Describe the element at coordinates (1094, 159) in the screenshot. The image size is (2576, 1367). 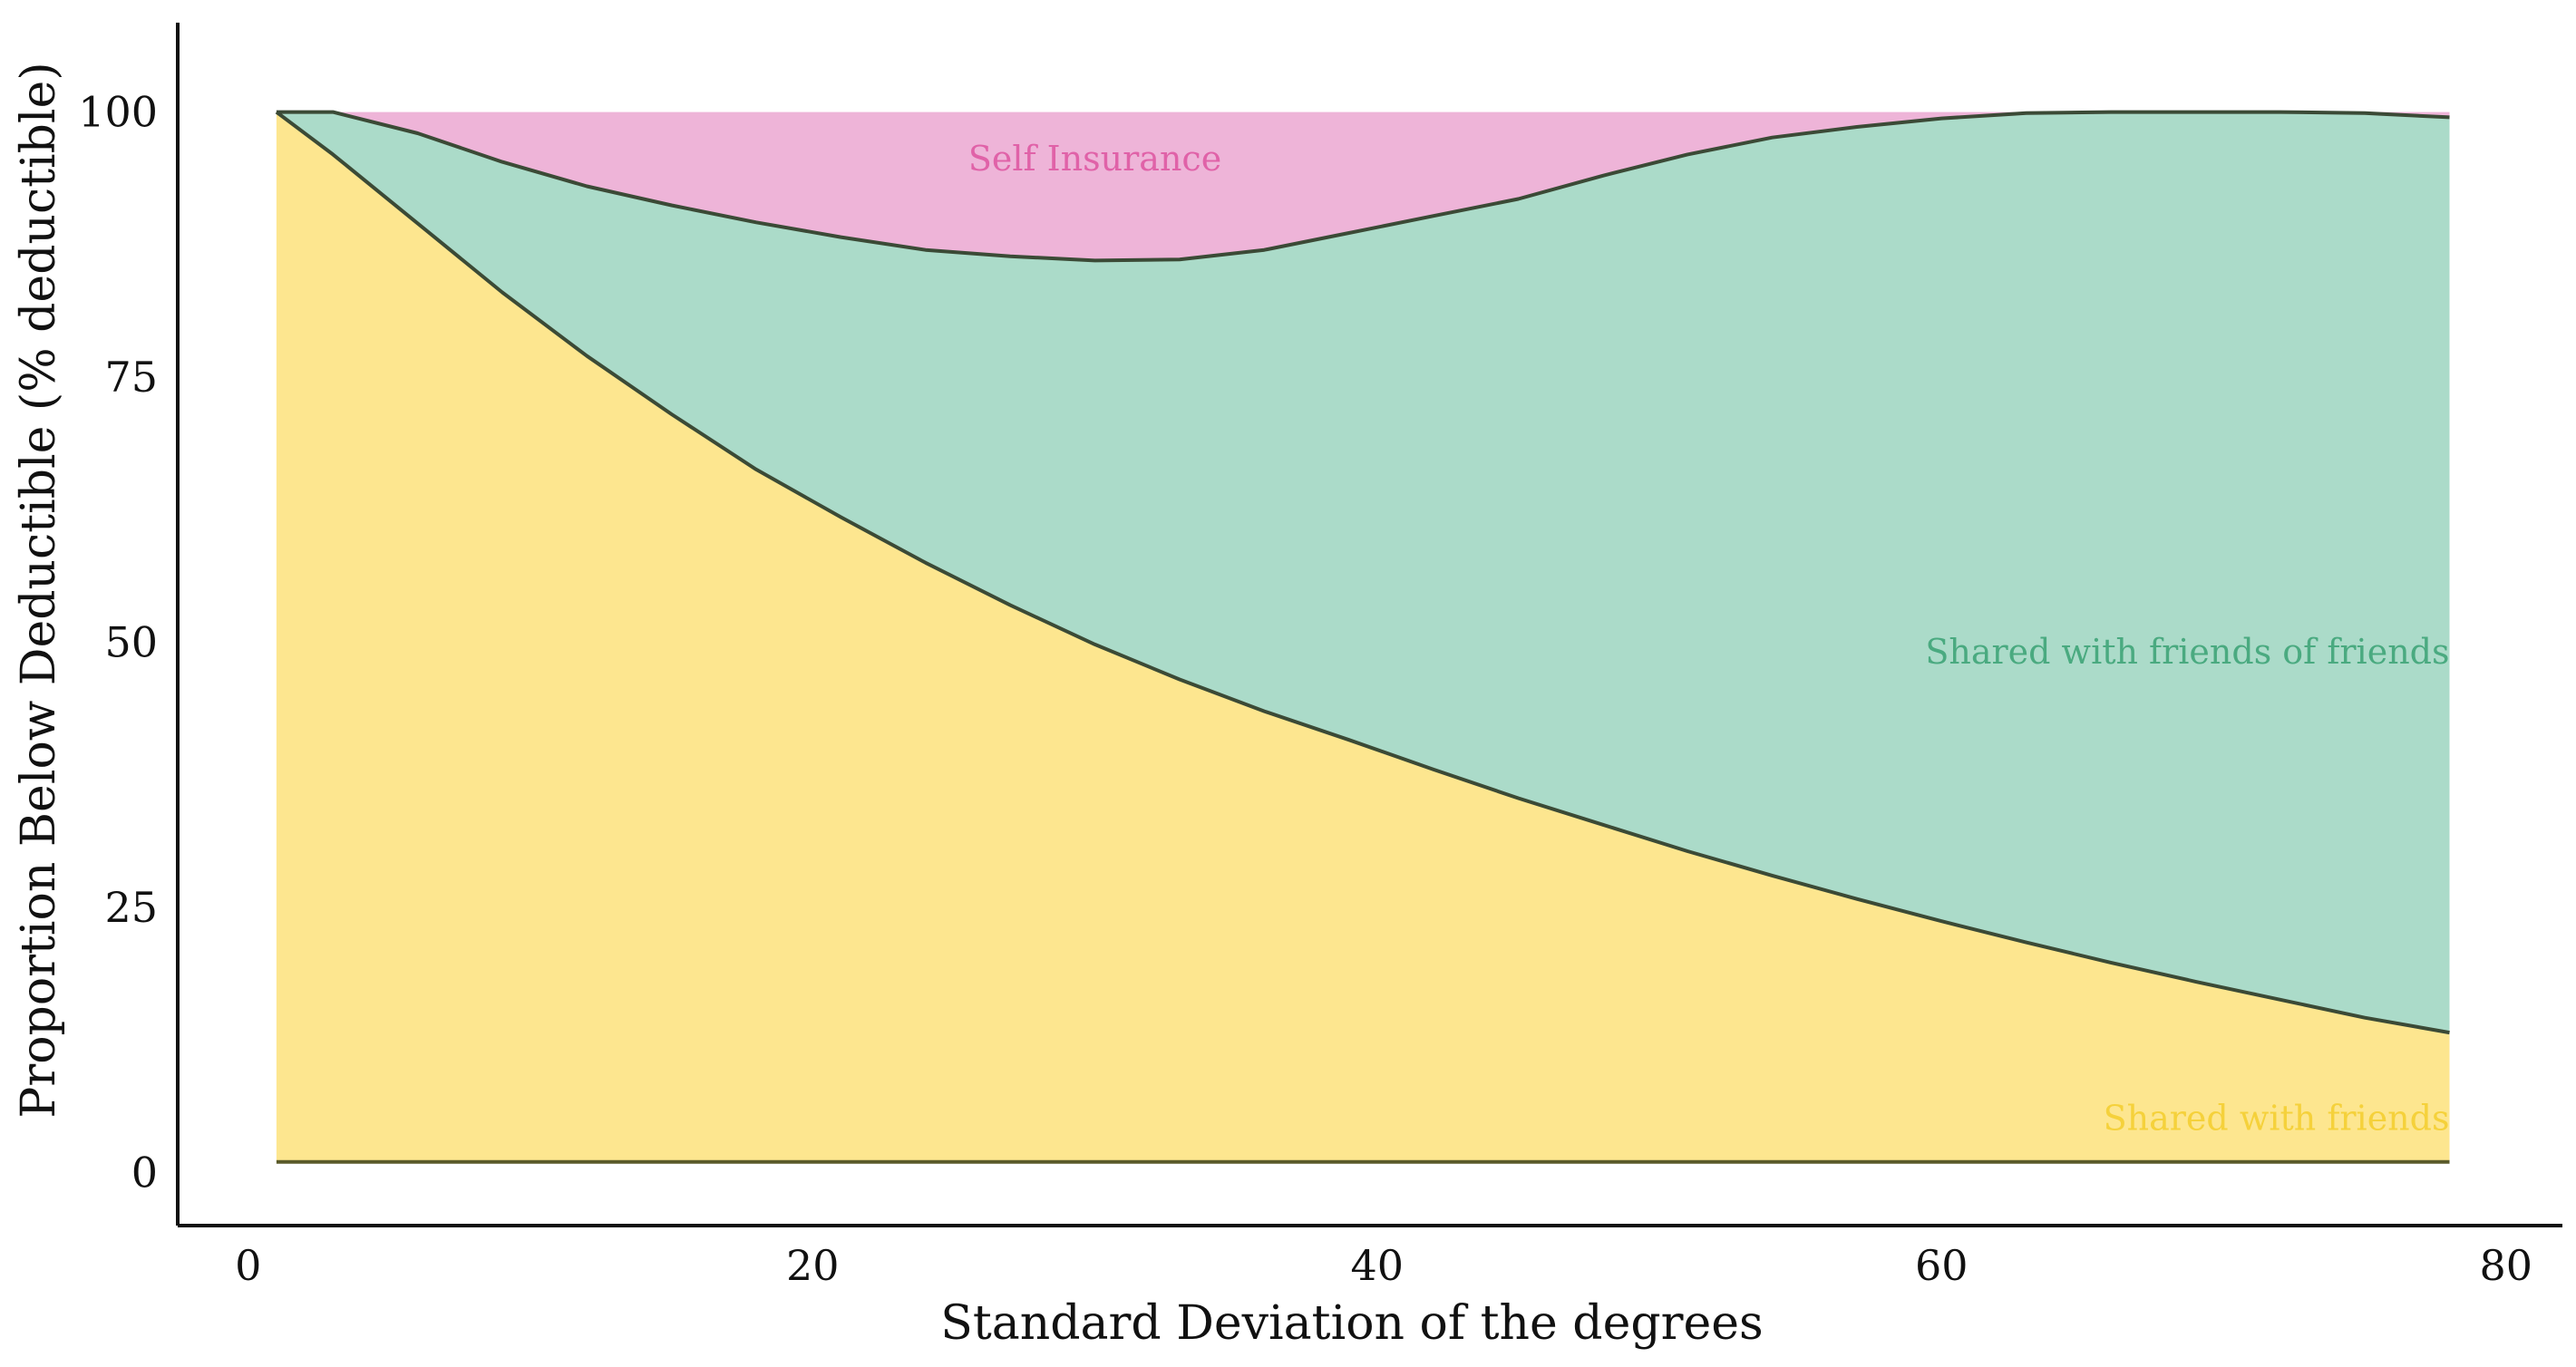
I see `self-insurance-label: Self Insurance` at that location.